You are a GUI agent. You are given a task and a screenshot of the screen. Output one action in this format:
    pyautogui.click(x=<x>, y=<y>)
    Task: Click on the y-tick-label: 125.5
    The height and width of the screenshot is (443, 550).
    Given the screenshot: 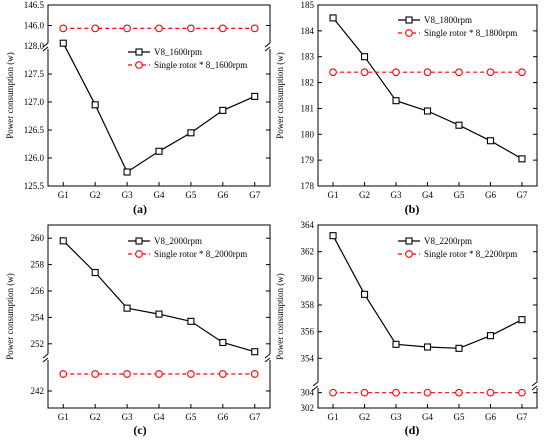 What is the action you would take?
    pyautogui.click(x=34, y=186)
    